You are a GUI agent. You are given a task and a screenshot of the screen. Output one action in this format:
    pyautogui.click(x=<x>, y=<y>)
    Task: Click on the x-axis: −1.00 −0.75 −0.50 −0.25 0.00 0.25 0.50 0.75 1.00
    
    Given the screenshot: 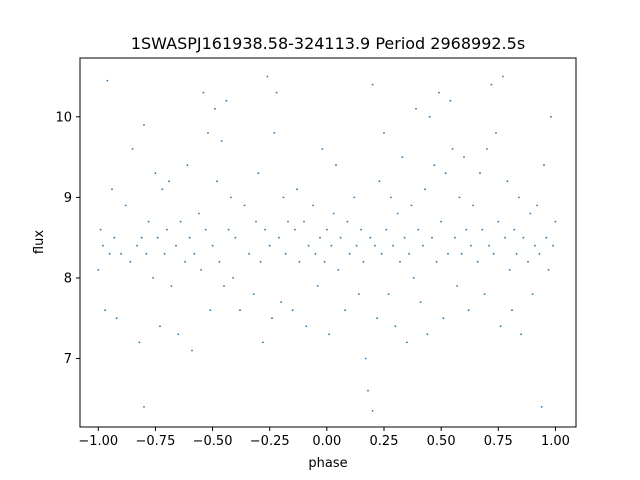 What is the action you would take?
    pyautogui.click(x=324, y=438)
    